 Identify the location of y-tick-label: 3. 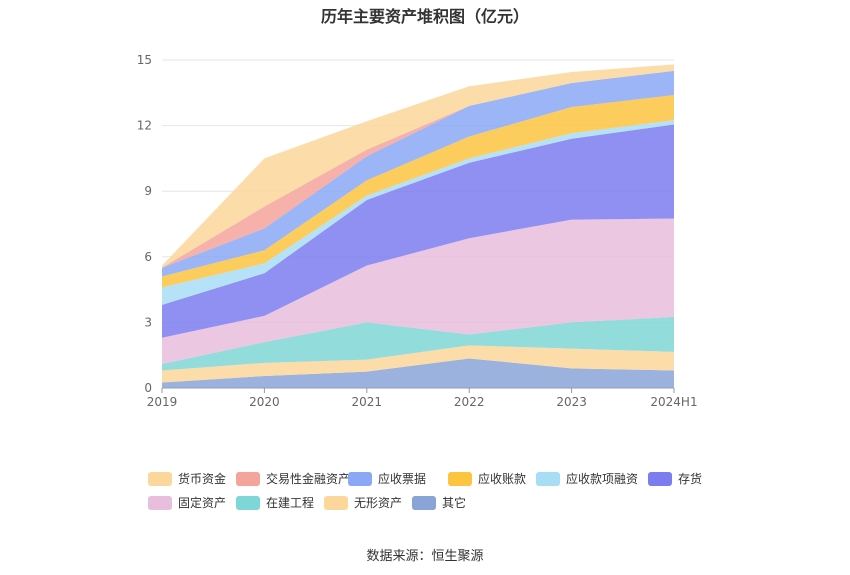
(148, 322).